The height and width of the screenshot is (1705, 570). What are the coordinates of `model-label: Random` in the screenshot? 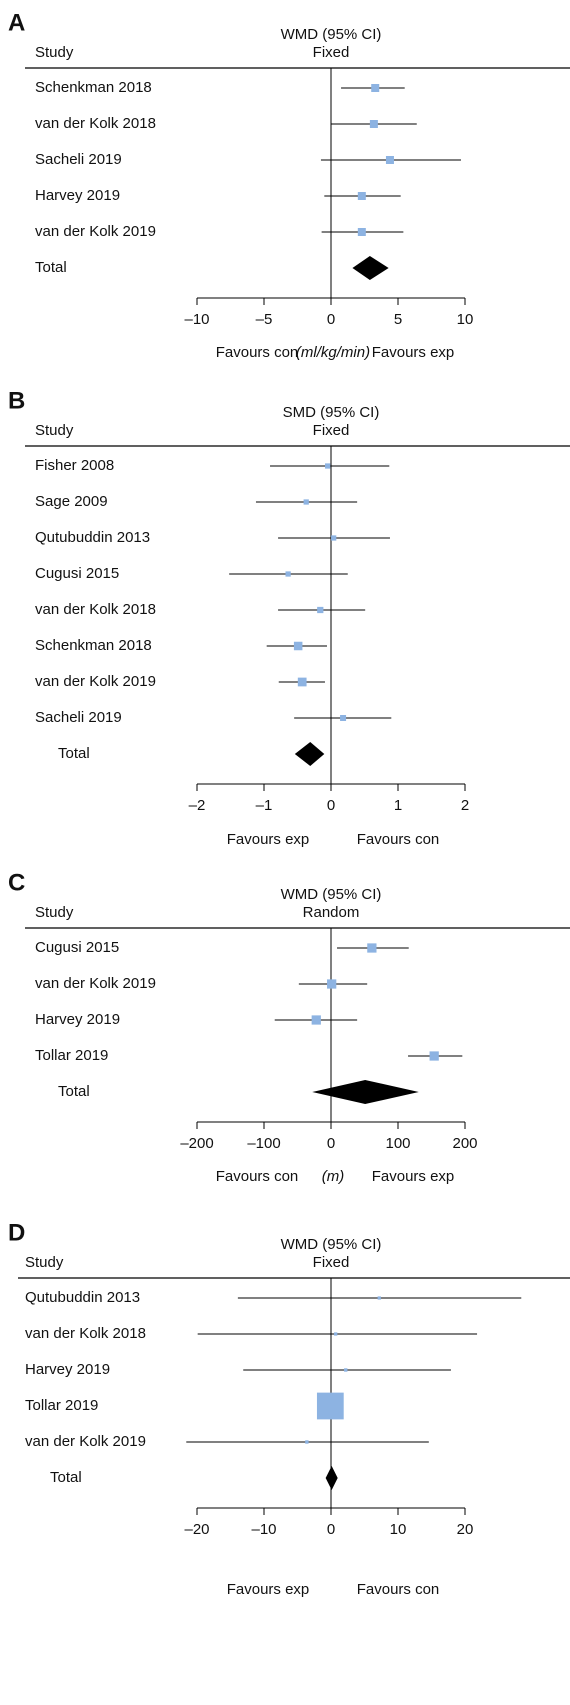 It's located at (331, 912).